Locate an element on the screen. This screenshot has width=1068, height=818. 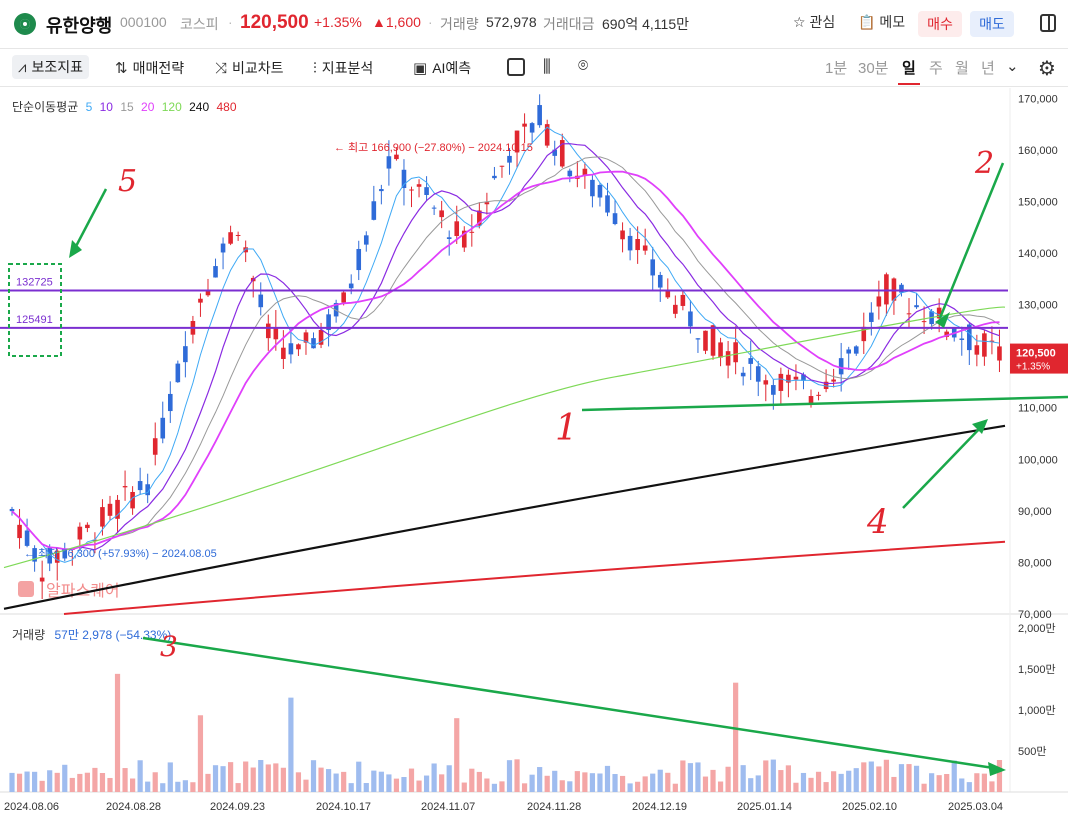
indicators-button: ⩘ 보조지표 is located at coordinates (50, 67).